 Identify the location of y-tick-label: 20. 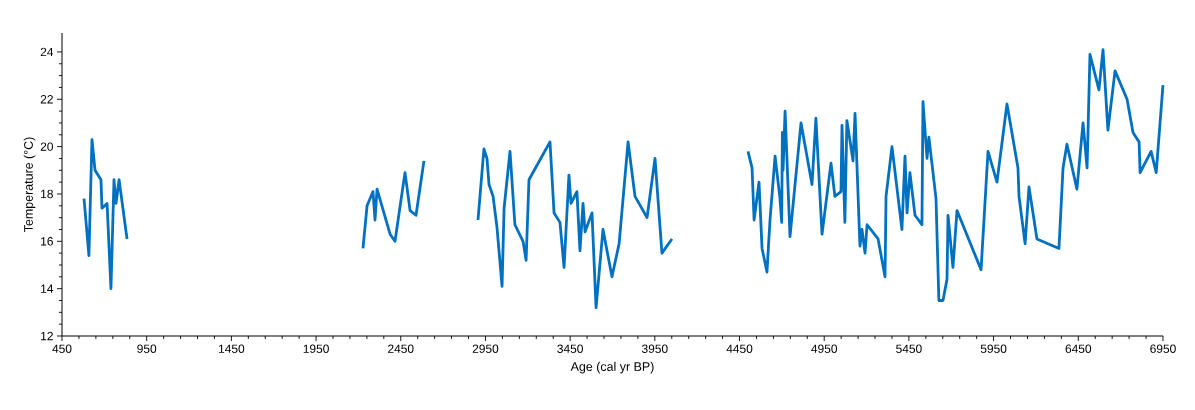
(47, 146).